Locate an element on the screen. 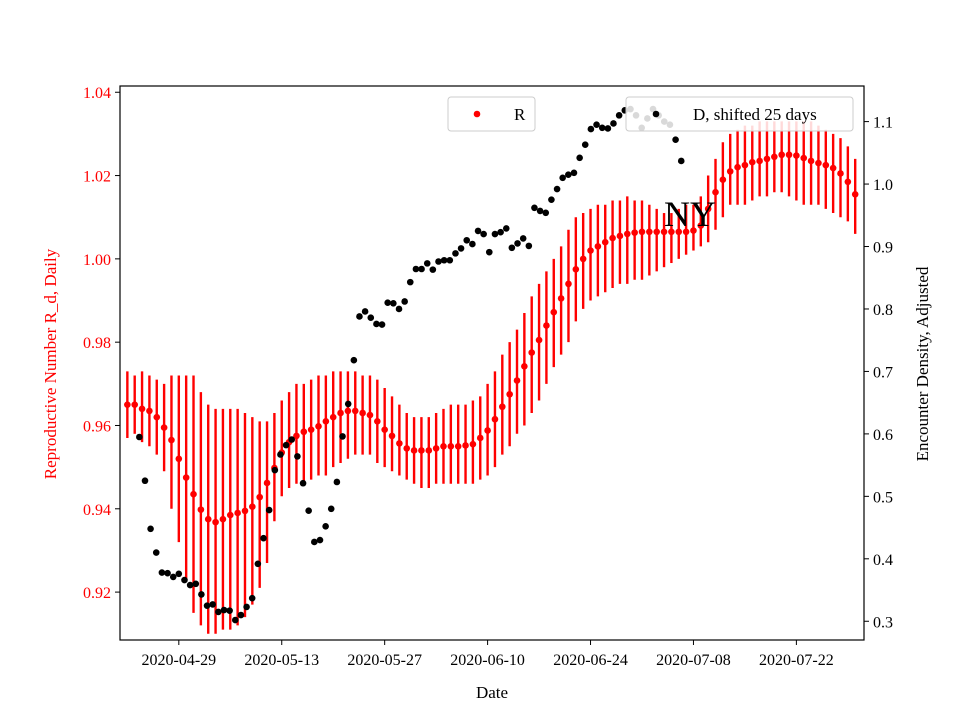  y-right-tick-label: 0.3 is located at coordinates (883, 622).